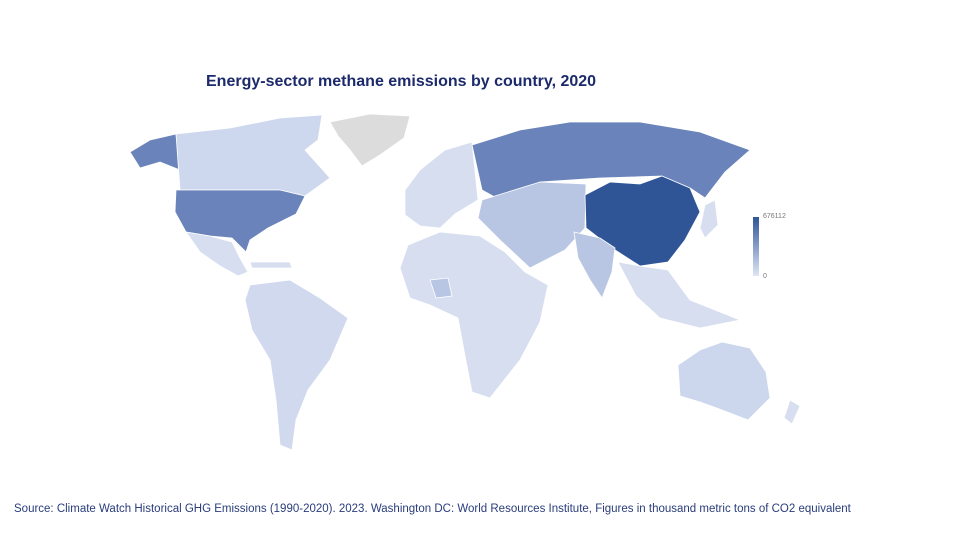  What do you see at coordinates (253, 155) in the screenshot?
I see `region-canada` at bounding box center [253, 155].